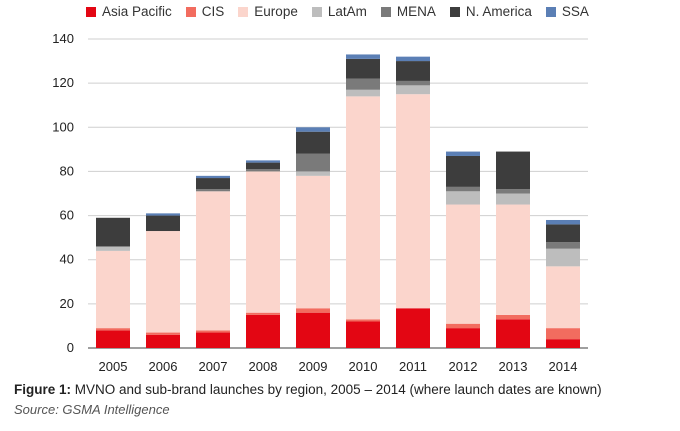  What do you see at coordinates (163, 366) in the screenshot?
I see `x-tick-label: 2006` at bounding box center [163, 366].